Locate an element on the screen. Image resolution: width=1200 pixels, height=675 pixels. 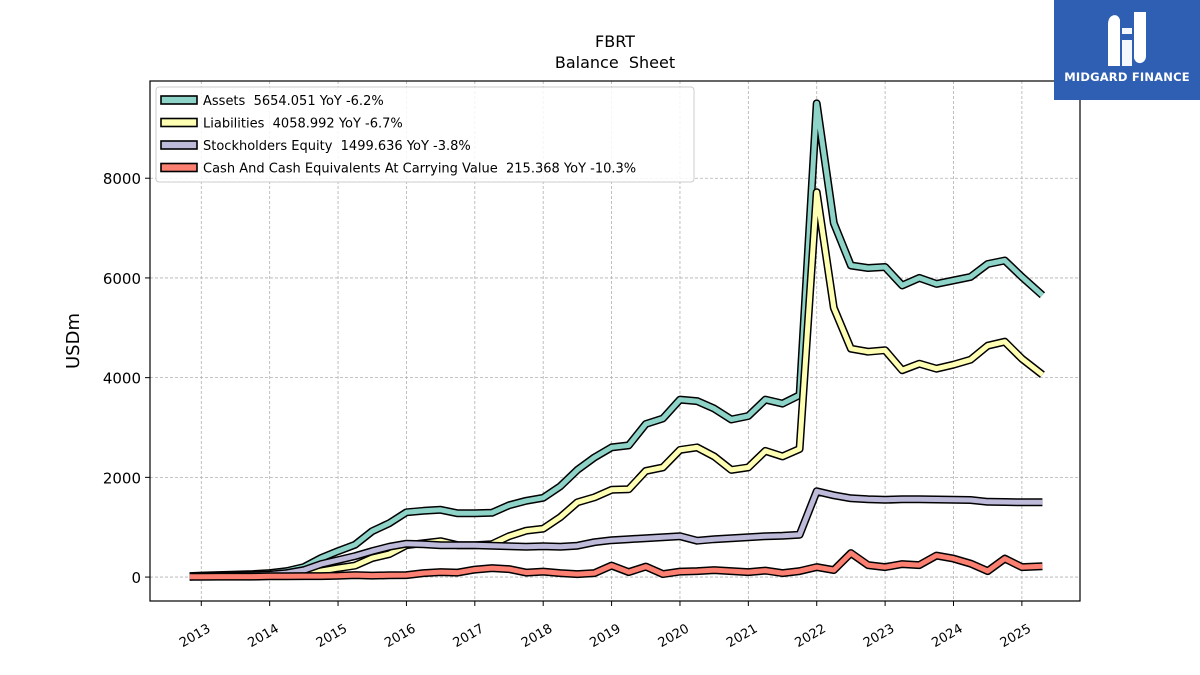
legend-box is located at coordinates (425, 134).